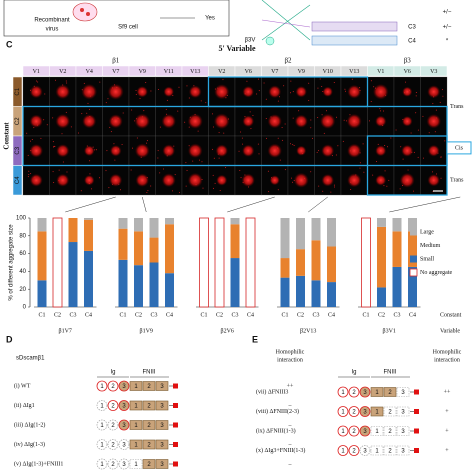 The width and height of the screenshot is (474, 474). What do you see at coordinates (328, 72) in the screenshot?
I see `variable-label: V10` at bounding box center [328, 72].